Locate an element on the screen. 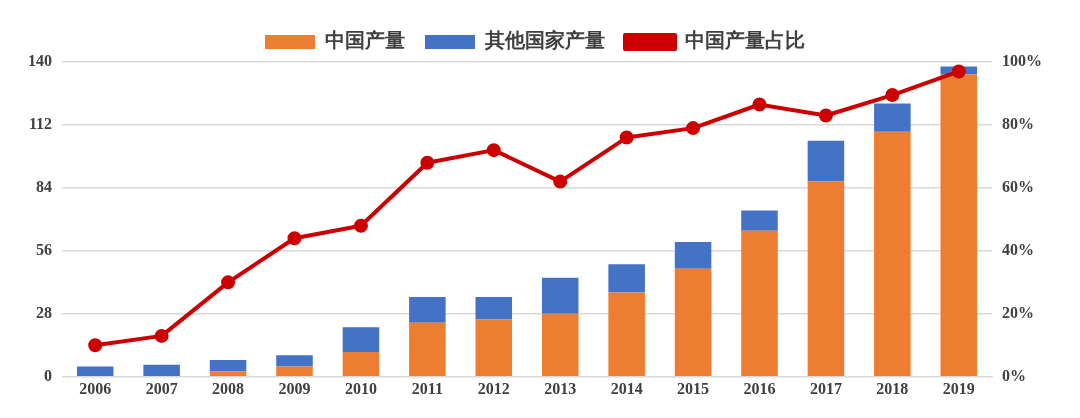 This screenshot has height=418, width=1080. legend-label: 其他国家产量 is located at coordinates (544, 40).